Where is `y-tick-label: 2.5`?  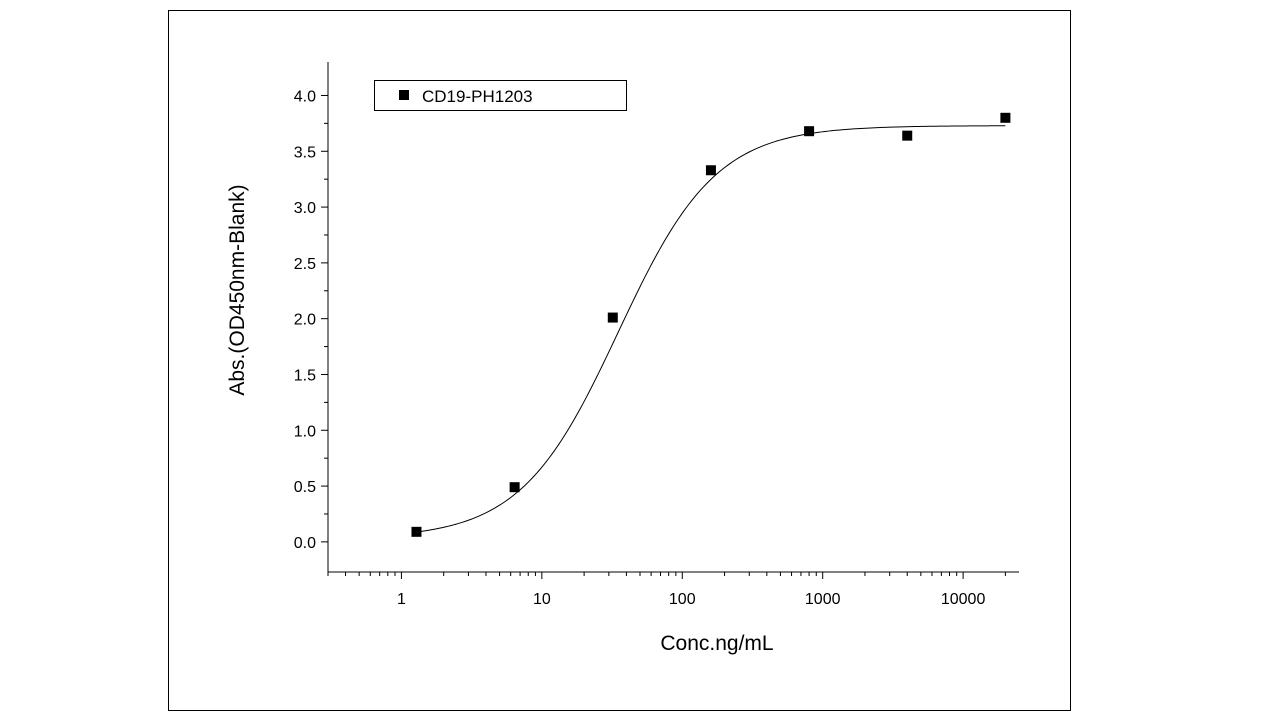
y-tick-label: 2.5 is located at coordinates (305, 264).